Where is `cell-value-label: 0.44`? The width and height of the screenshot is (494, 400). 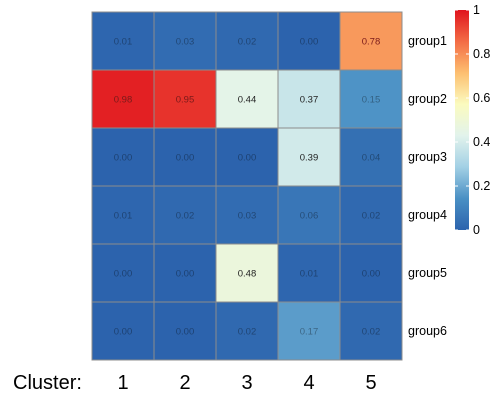 cell-value-label: 0.44 is located at coordinates (247, 100).